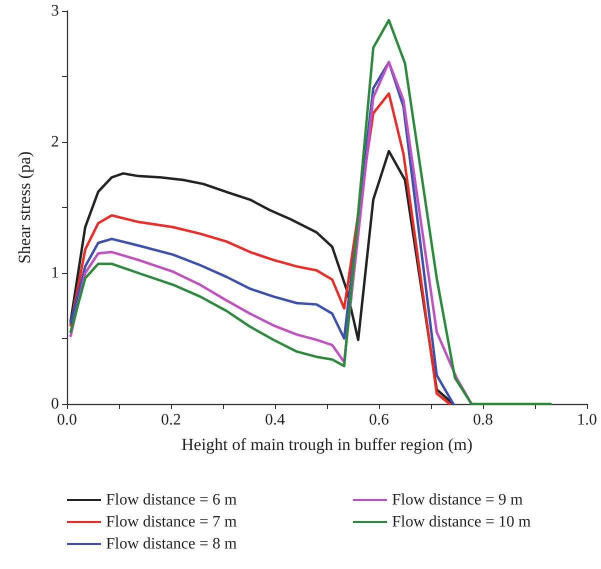  Describe the element at coordinates (55, 404) in the screenshot. I see `y-tick-label: 0` at that location.